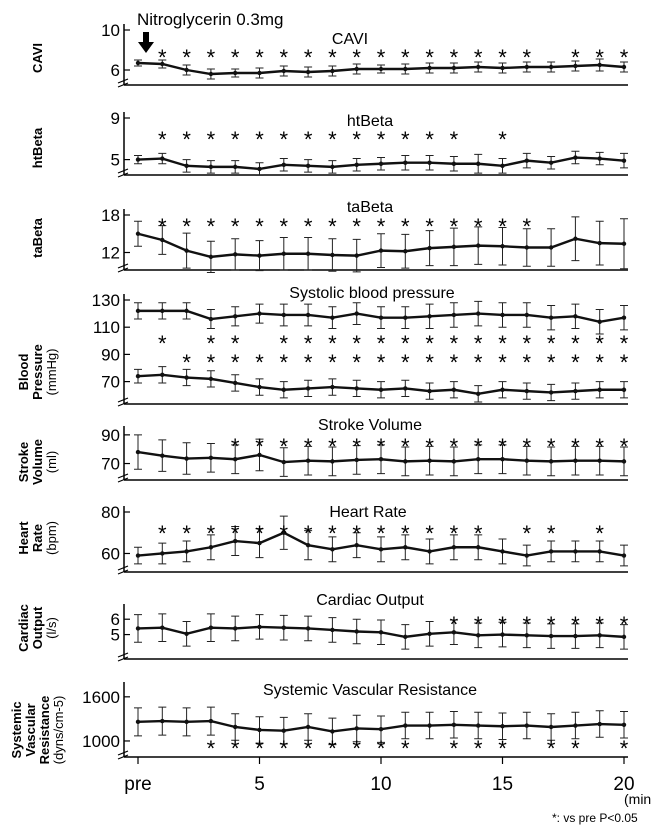  I want to click on x-tick-label: 15, so click(502, 784).